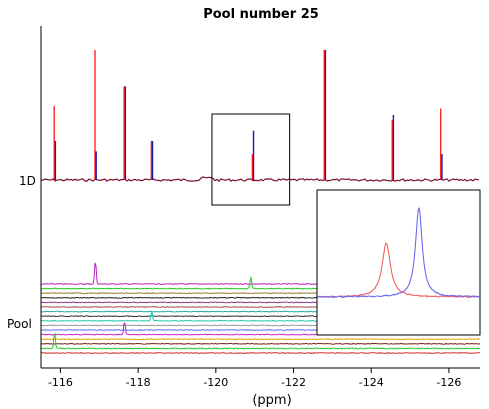 This screenshot has height=409, width=489. Describe the element at coordinates (60, 382) in the screenshot. I see `x-tick-label-0: -116` at that location.